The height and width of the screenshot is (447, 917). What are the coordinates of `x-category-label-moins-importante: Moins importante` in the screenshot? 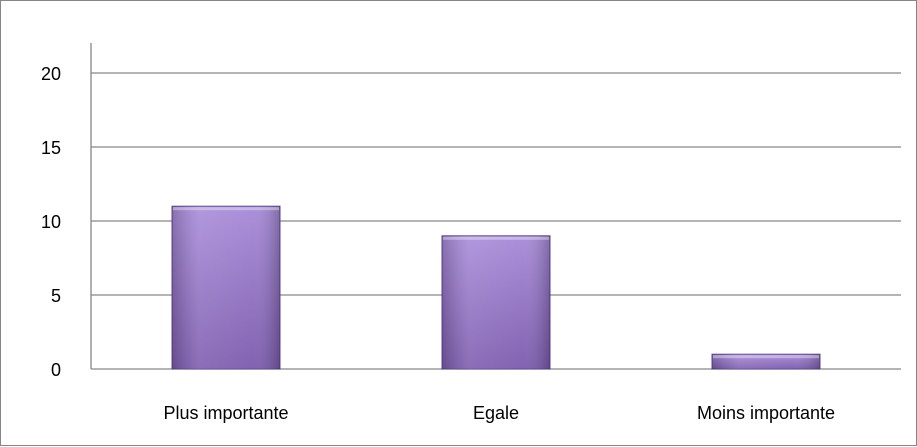 It's located at (766, 413).